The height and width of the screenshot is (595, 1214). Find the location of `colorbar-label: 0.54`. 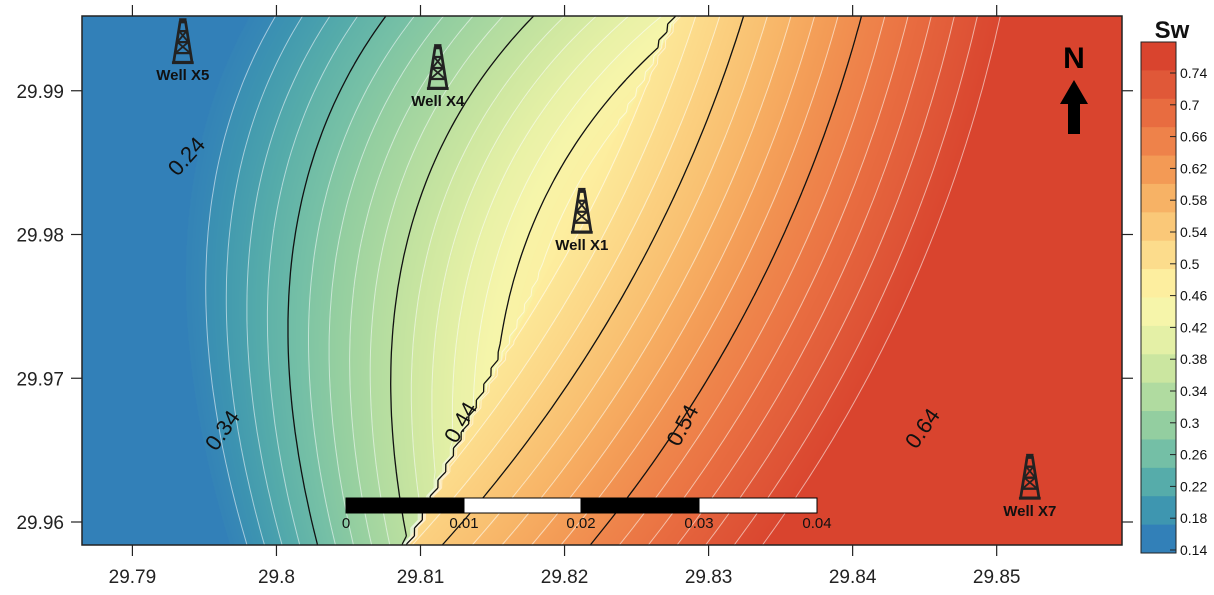

colorbar-label: 0.54 is located at coordinates (1193, 232).